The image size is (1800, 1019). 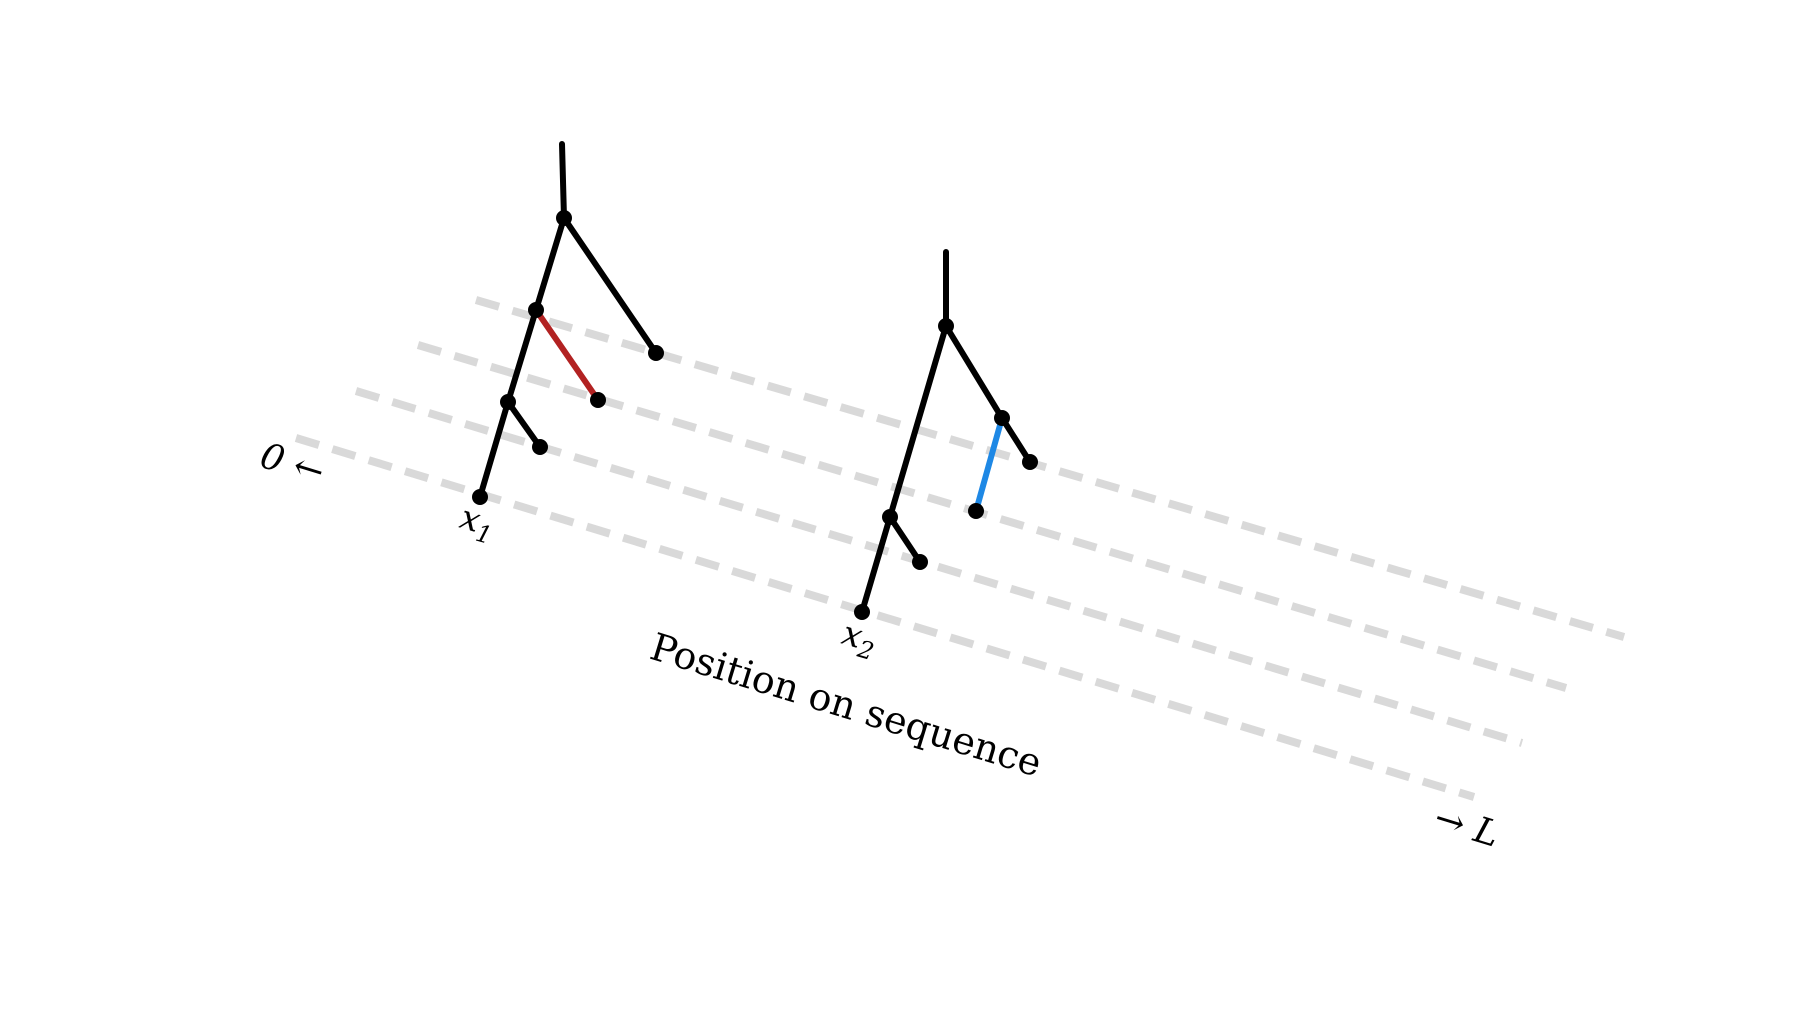 I want to click on tree-1-highlighted-branch, so click(x=567, y=355).